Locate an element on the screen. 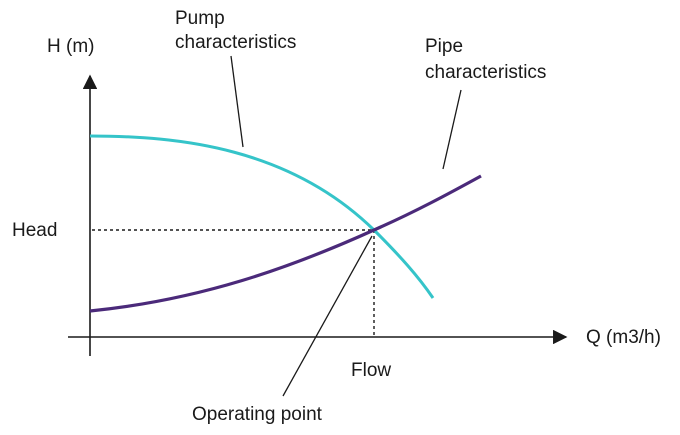  pipe-label-line-2: characteristics is located at coordinates (485, 72).